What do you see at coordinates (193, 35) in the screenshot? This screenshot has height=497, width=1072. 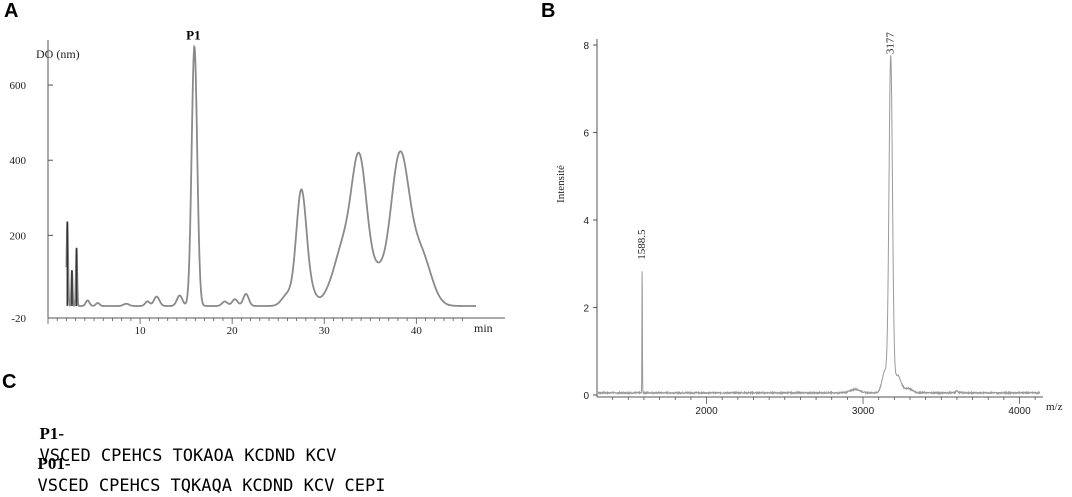 I see `peak-annotation-p1: P1` at bounding box center [193, 35].